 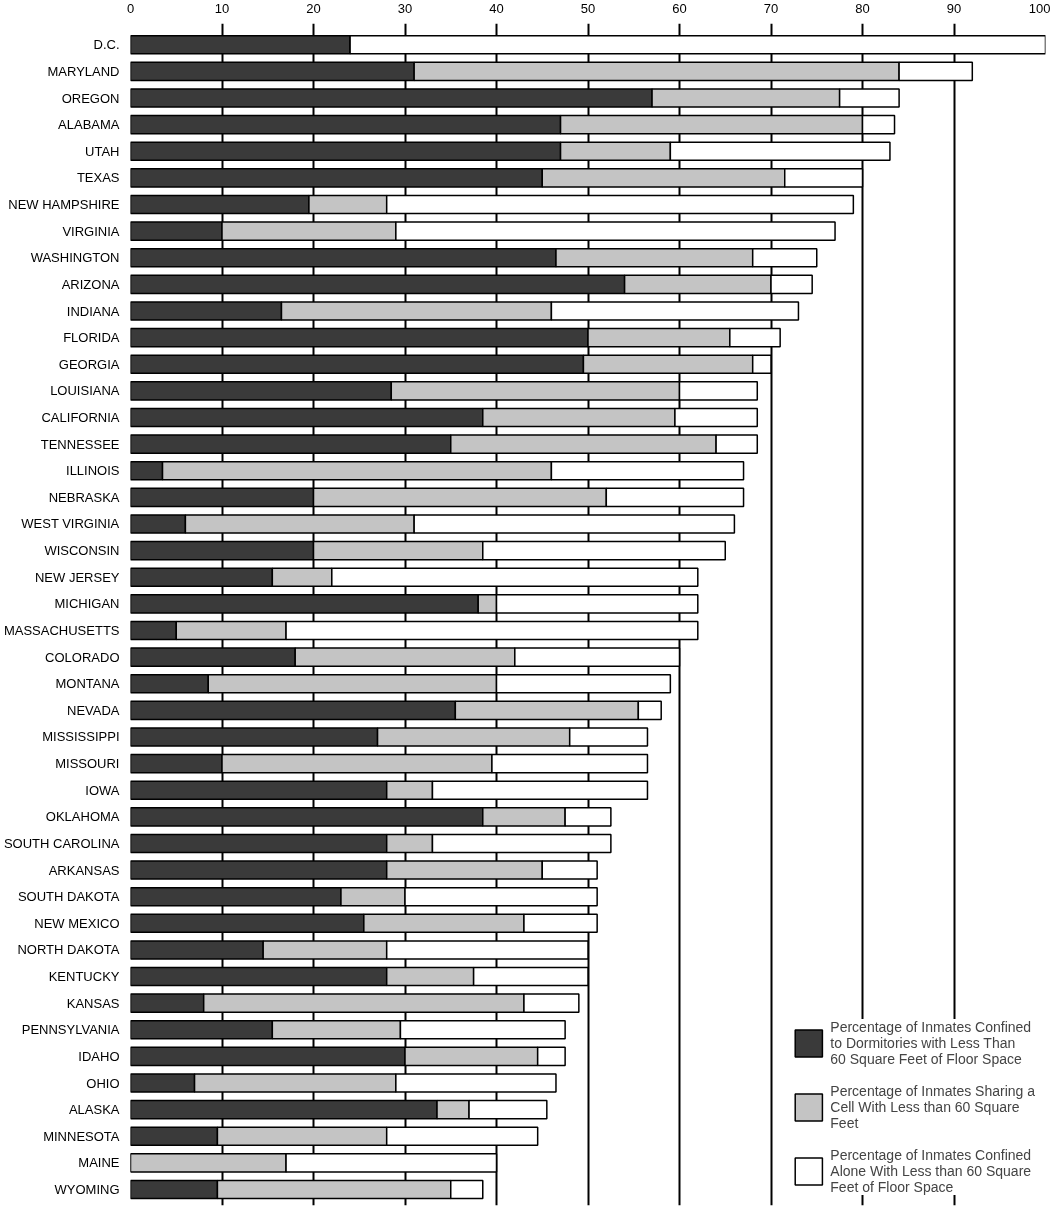 I want to click on y-tick-label: MAINE, so click(x=99, y=1163).